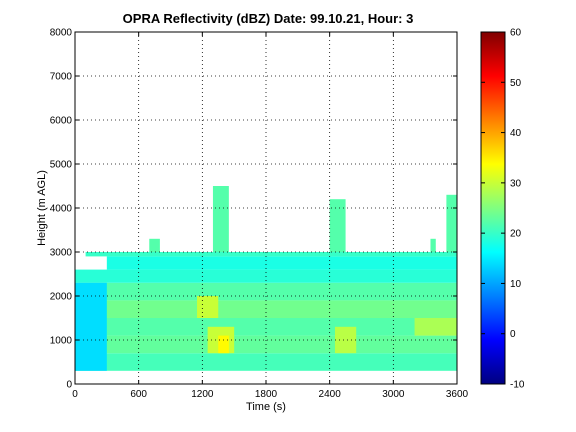 Image resolution: width=576 pixels, height=432 pixels. Describe the element at coordinates (138, 394) in the screenshot. I see `x-tick-label-1: 600` at that location.